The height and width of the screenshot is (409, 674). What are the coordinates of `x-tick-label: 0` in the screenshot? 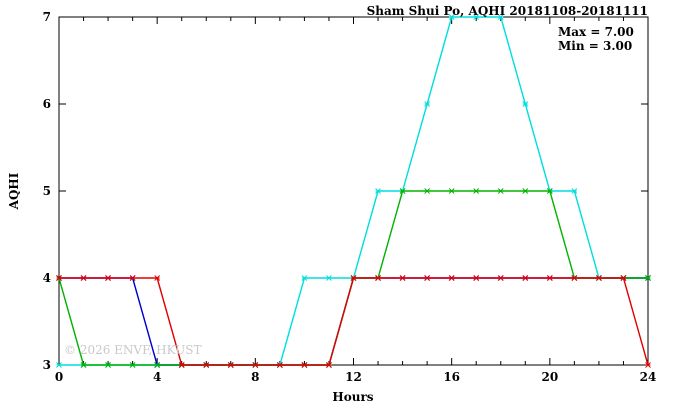 It's located at (59, 377).